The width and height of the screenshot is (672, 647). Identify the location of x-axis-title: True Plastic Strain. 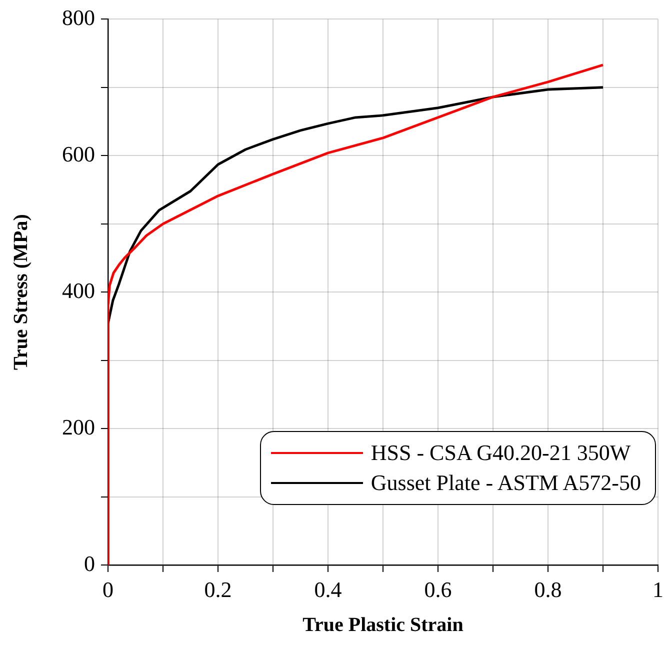
(383, 625).